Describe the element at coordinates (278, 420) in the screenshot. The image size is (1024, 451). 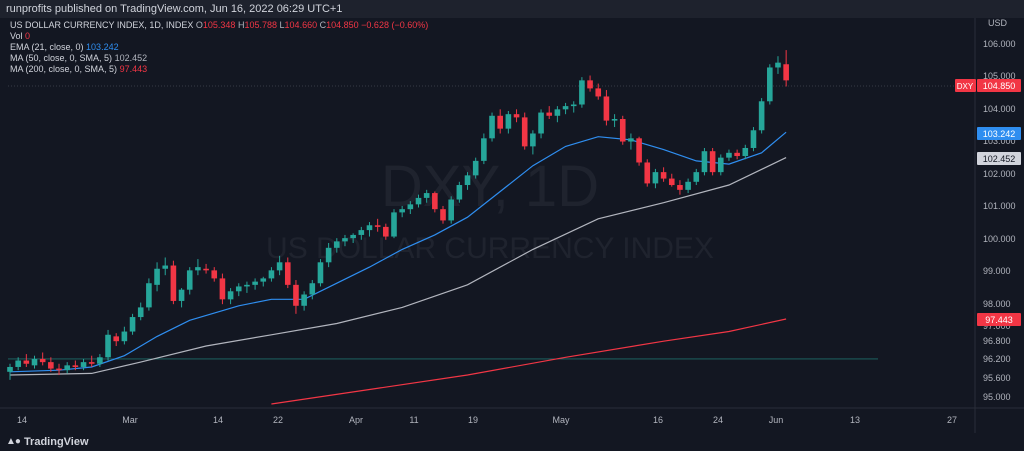
I see `time-tick-label: 22` at that location.